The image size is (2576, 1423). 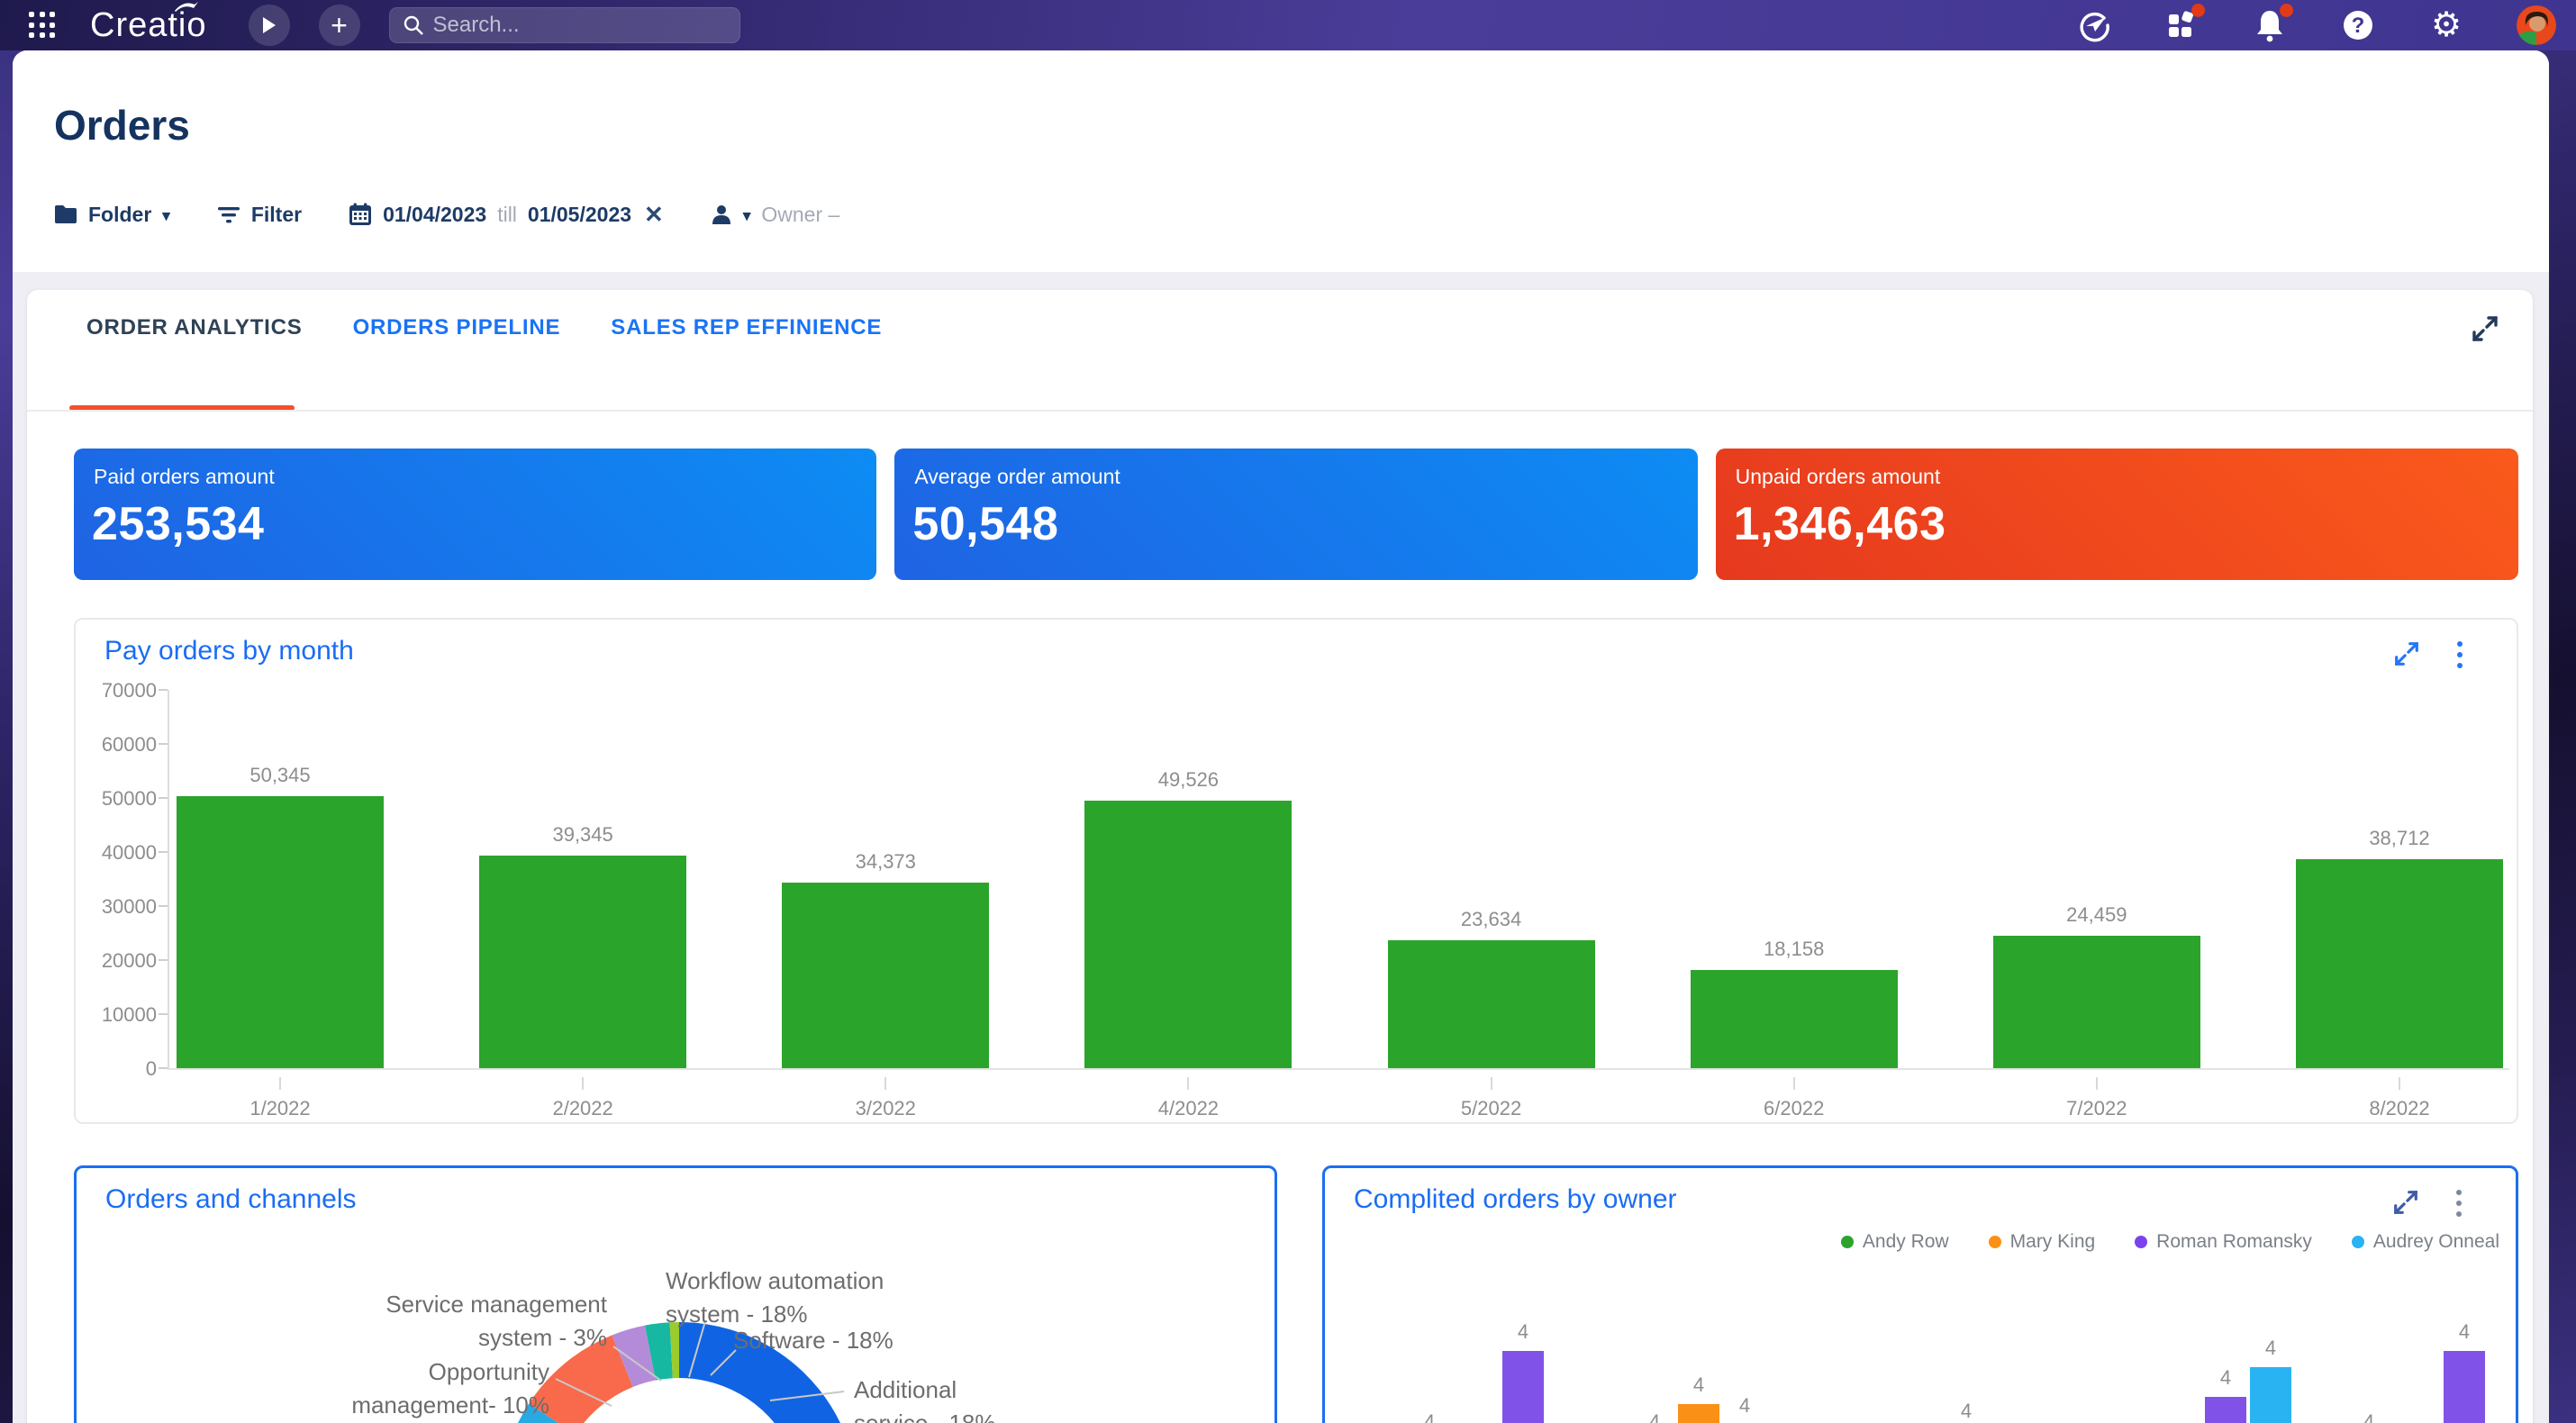 I want to click on dashboard-expand-button, so click(x=2485, y=331).